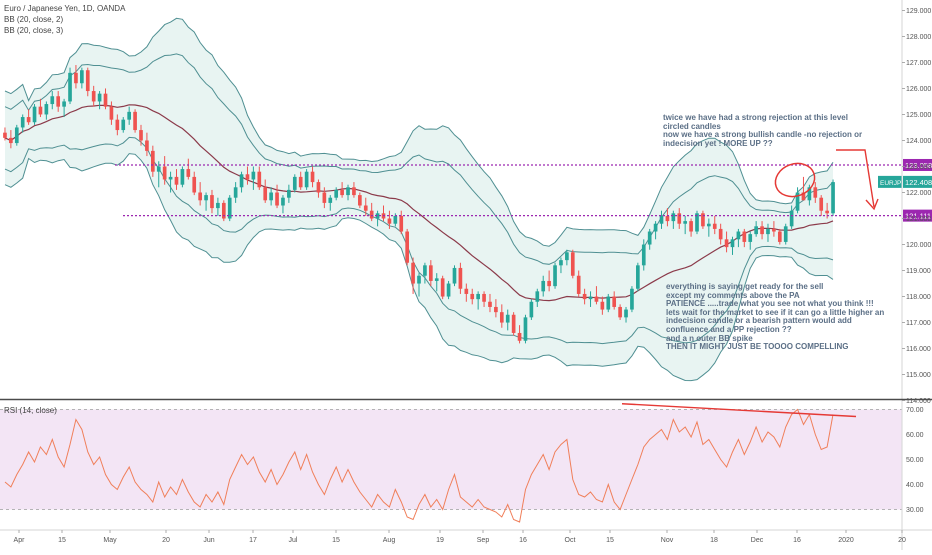 Image resolution: width=932 pixels, height=555 pixels. I want to click on forecast-arrow, so click(855, 178).